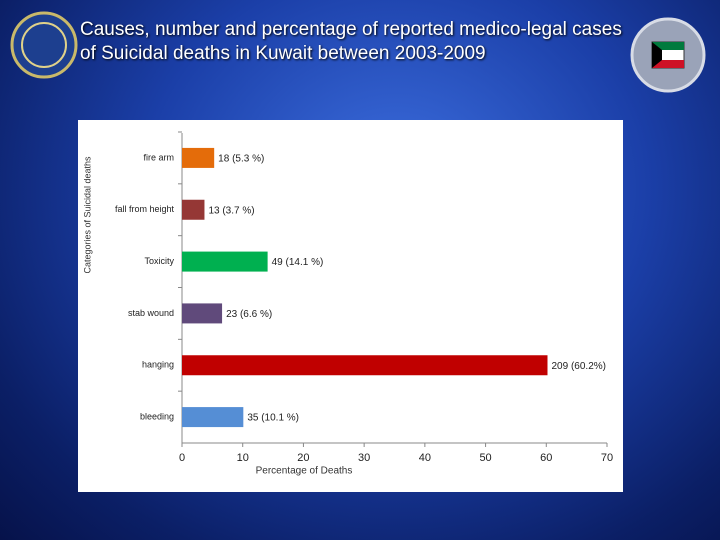 Image resolution: width=720 pixels, height=540 pixels. What do you see at coordinates (303, 458) in the screenshot?
I see `x-tick-label: 20` at bounding box center [303, 458].